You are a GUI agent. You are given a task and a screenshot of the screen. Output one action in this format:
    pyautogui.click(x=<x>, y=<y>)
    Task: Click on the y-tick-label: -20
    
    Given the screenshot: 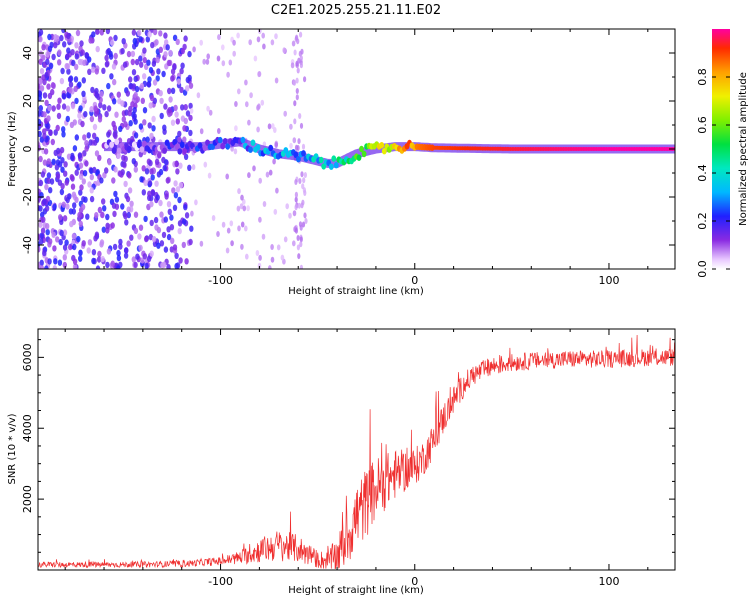 What is the action you would take?
    pyautogui.click(x=27, y=197)
    